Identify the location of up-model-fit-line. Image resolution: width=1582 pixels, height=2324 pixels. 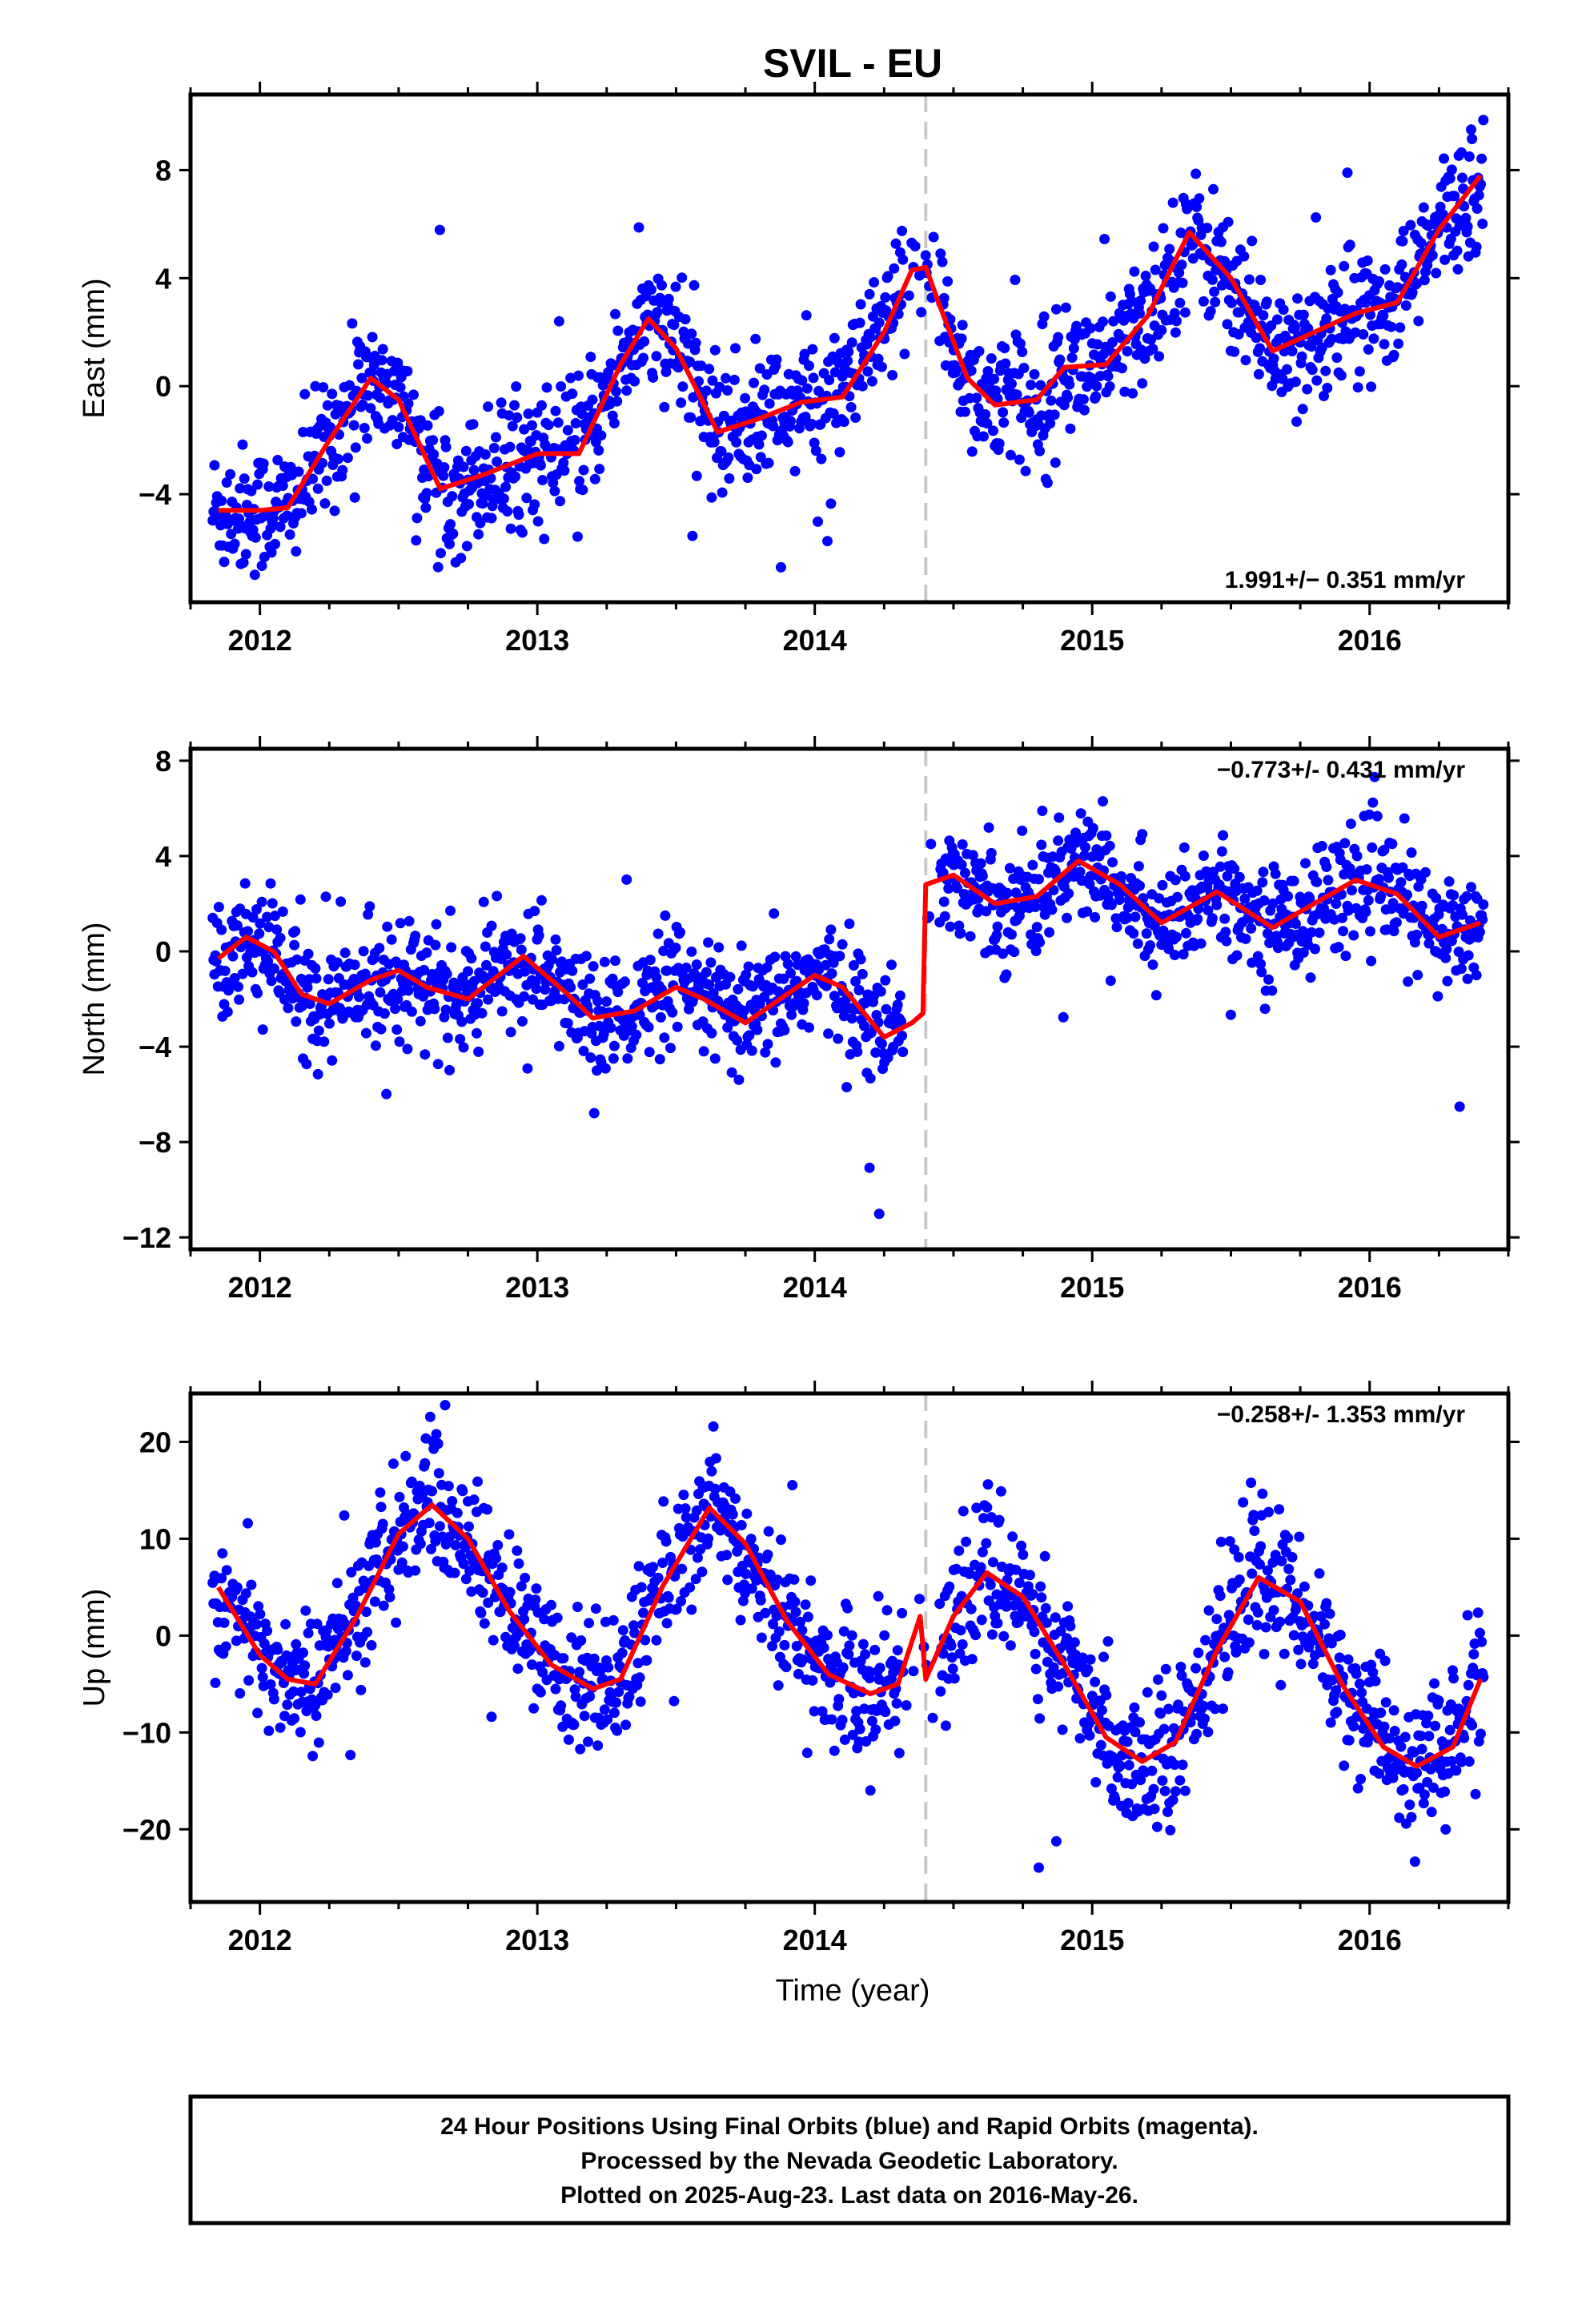
(850, 1635).